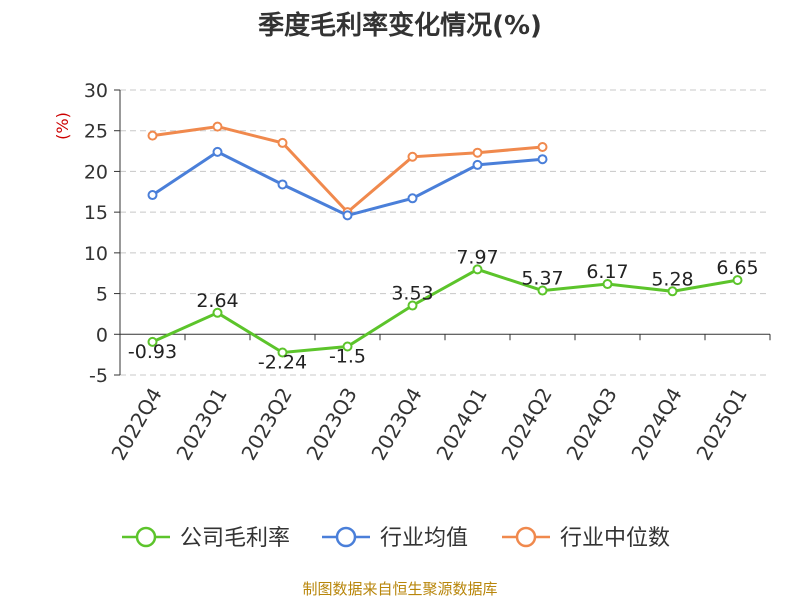 Image resolution: width=800 pixels, height=600 pixels. Describe the element at coordinates (477, 257) in the screenshot. I see `data-label: 7.97` at that location.